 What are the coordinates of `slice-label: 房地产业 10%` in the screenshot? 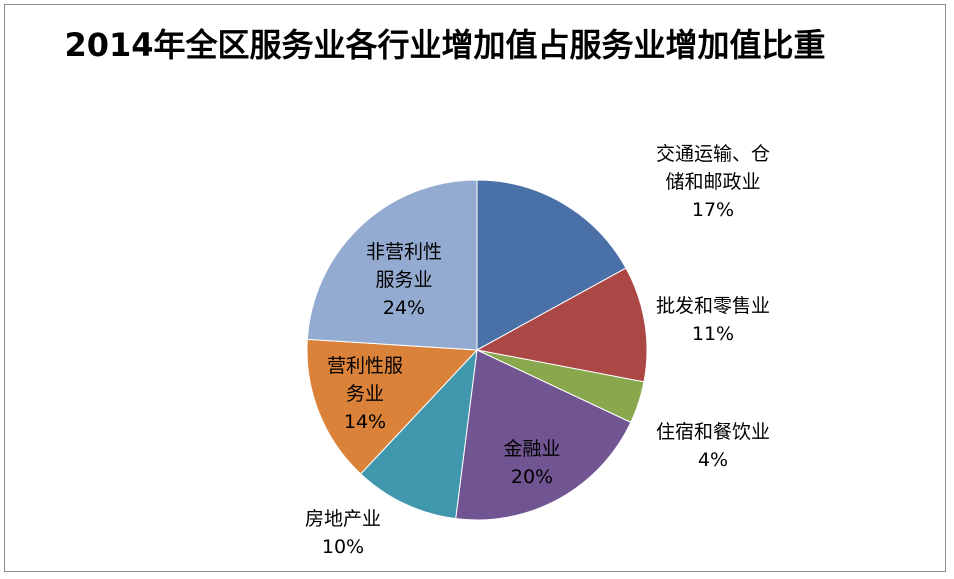 It's located at (343, 533).